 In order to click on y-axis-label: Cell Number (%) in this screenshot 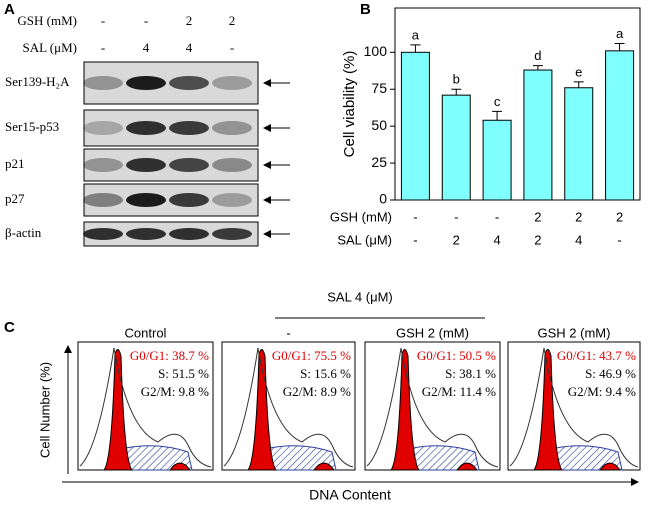, I will do `click(44, 410)`.